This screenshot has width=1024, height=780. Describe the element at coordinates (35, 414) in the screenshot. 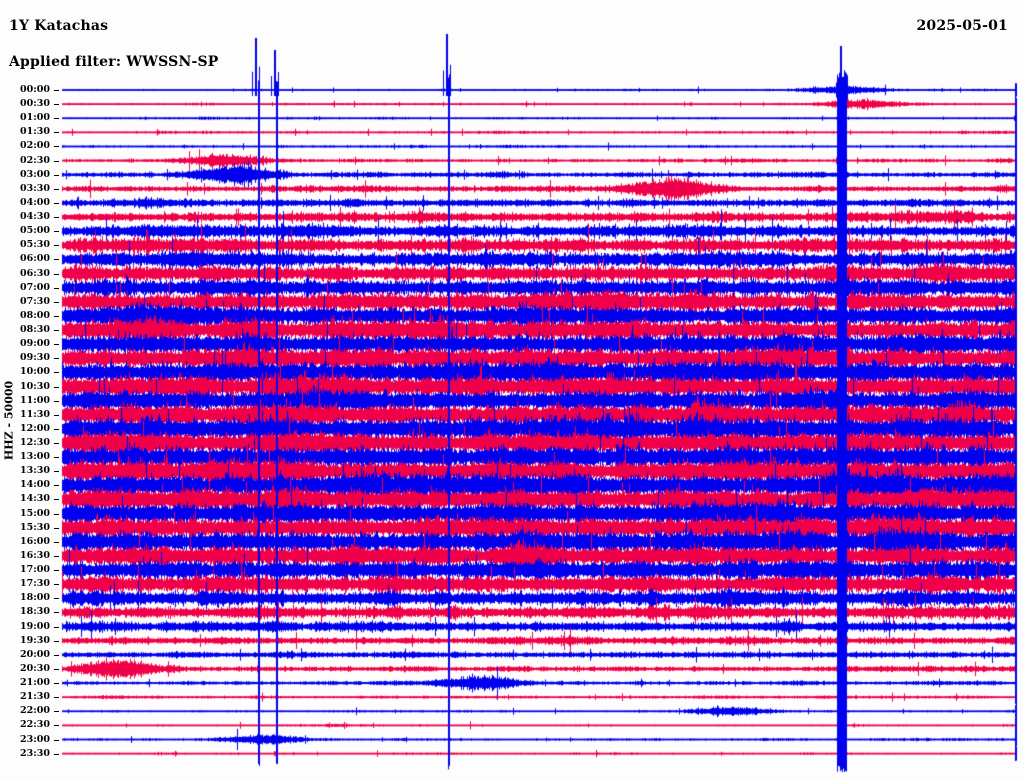

I see `time-tick-label: 11:30` at that location.